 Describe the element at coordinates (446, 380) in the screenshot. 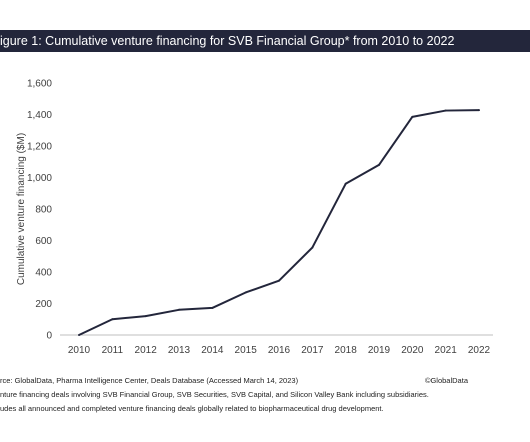

I see `copyright-note: ©GlobalData` at that location.